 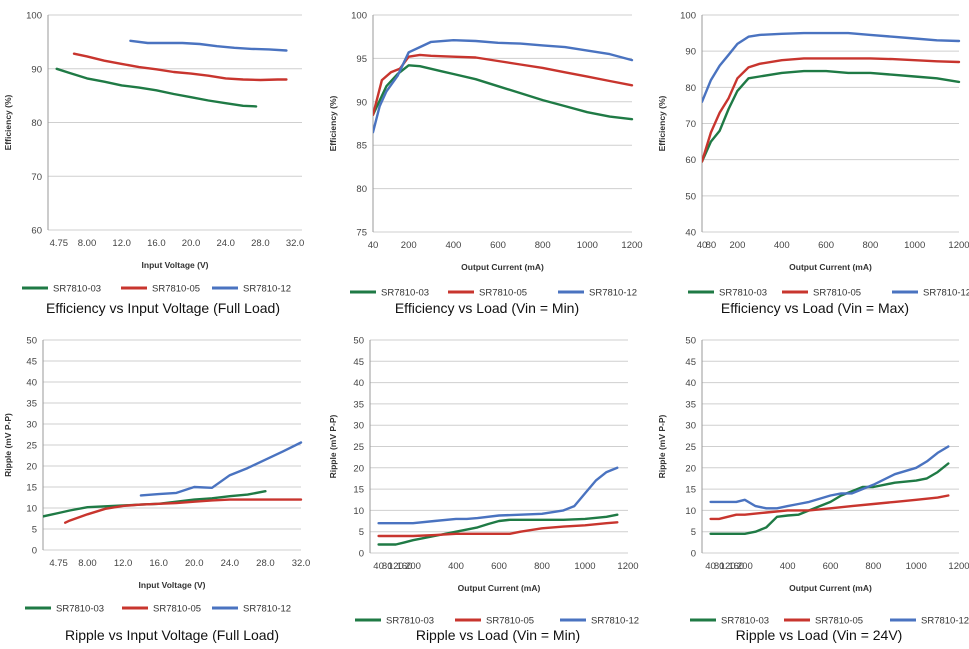 What do you see at coordinates (359, 16) in the screenshot?
I see `y-tick-label: 100` at bounding box center [359, 16].